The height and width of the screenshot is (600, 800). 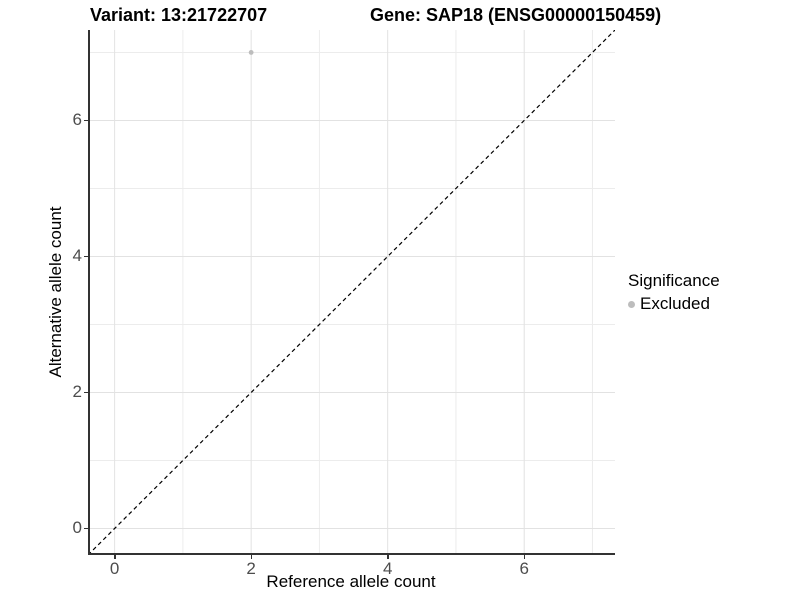 I want to click on legend-item-excluded: Excluded, so click(x=674, y=304).